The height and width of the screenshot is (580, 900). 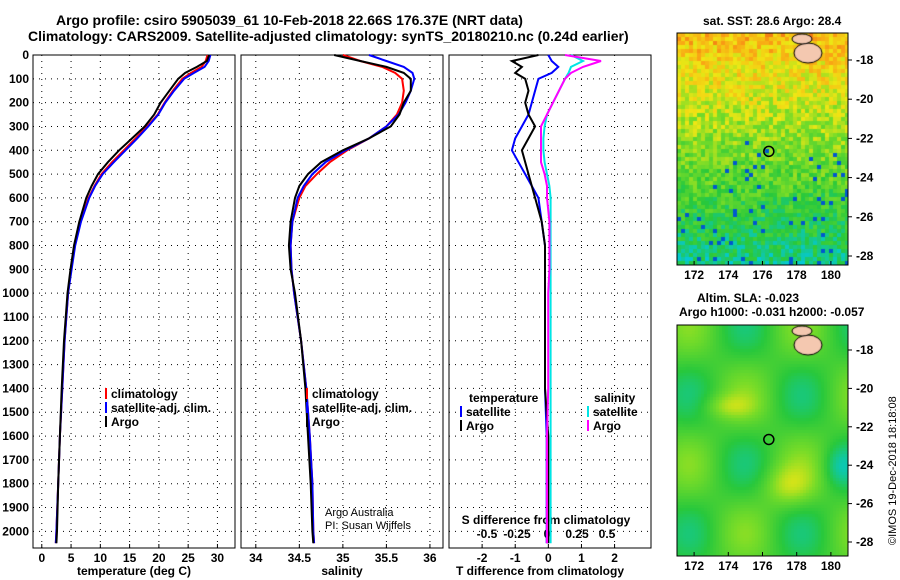 I want to click on x-tick-label: 34.5, so click(x=300, y=558).